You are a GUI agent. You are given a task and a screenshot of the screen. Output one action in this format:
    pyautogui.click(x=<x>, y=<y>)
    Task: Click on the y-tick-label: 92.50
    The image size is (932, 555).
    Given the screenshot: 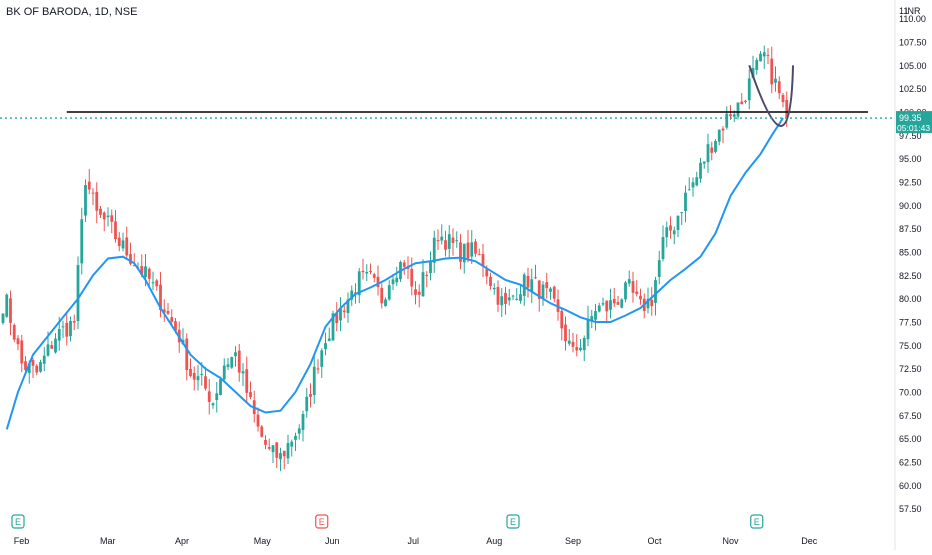 What is the action you would take?
    pyautogui.click(x=910, y=183)
    